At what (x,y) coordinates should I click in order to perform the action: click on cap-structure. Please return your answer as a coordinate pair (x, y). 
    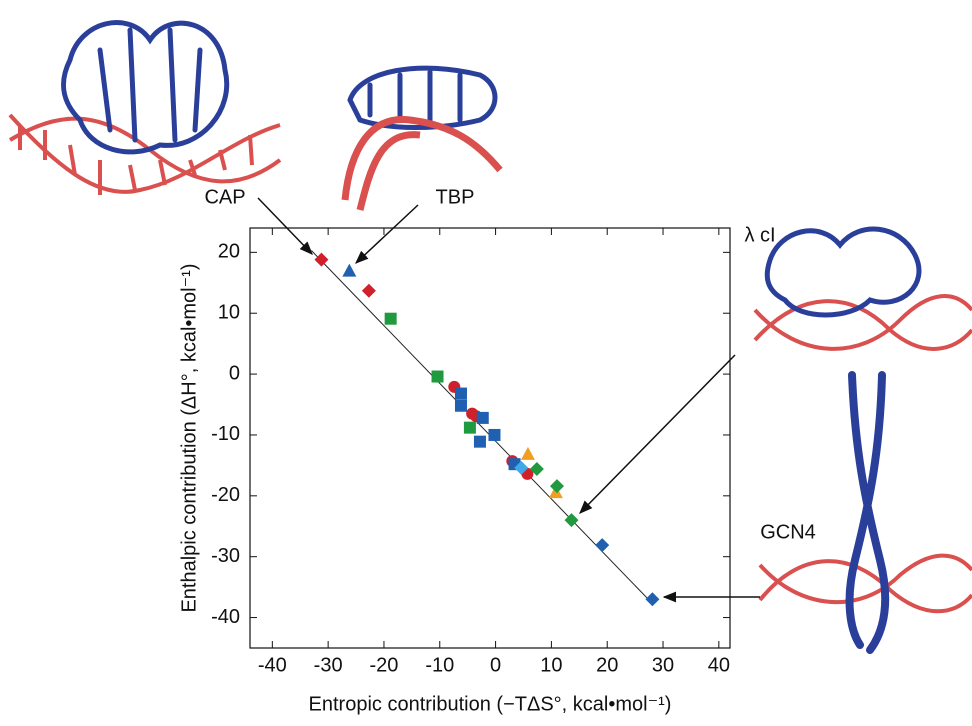
    Looking at the image, I should click on (145, 107).